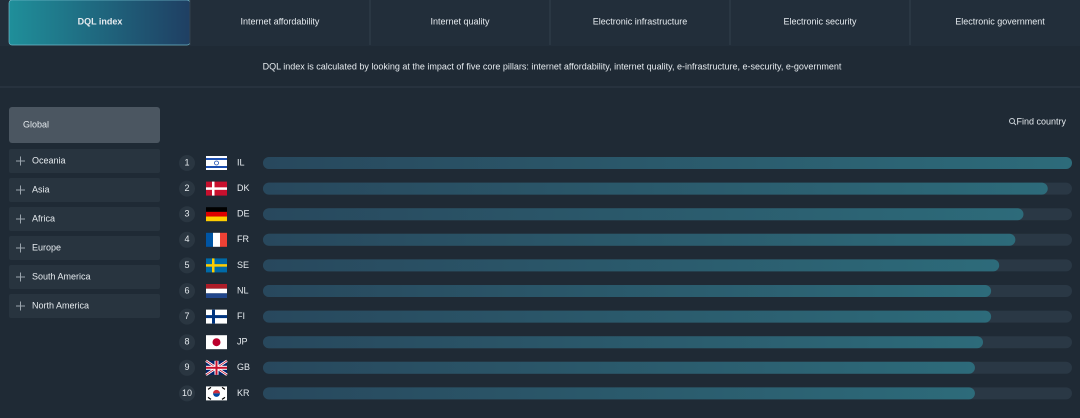 The height and width of the screenshot is (418, 1080). Describe the element at coordinates (243, 265) in the screenshot. I see `country-code: SE` at that location.